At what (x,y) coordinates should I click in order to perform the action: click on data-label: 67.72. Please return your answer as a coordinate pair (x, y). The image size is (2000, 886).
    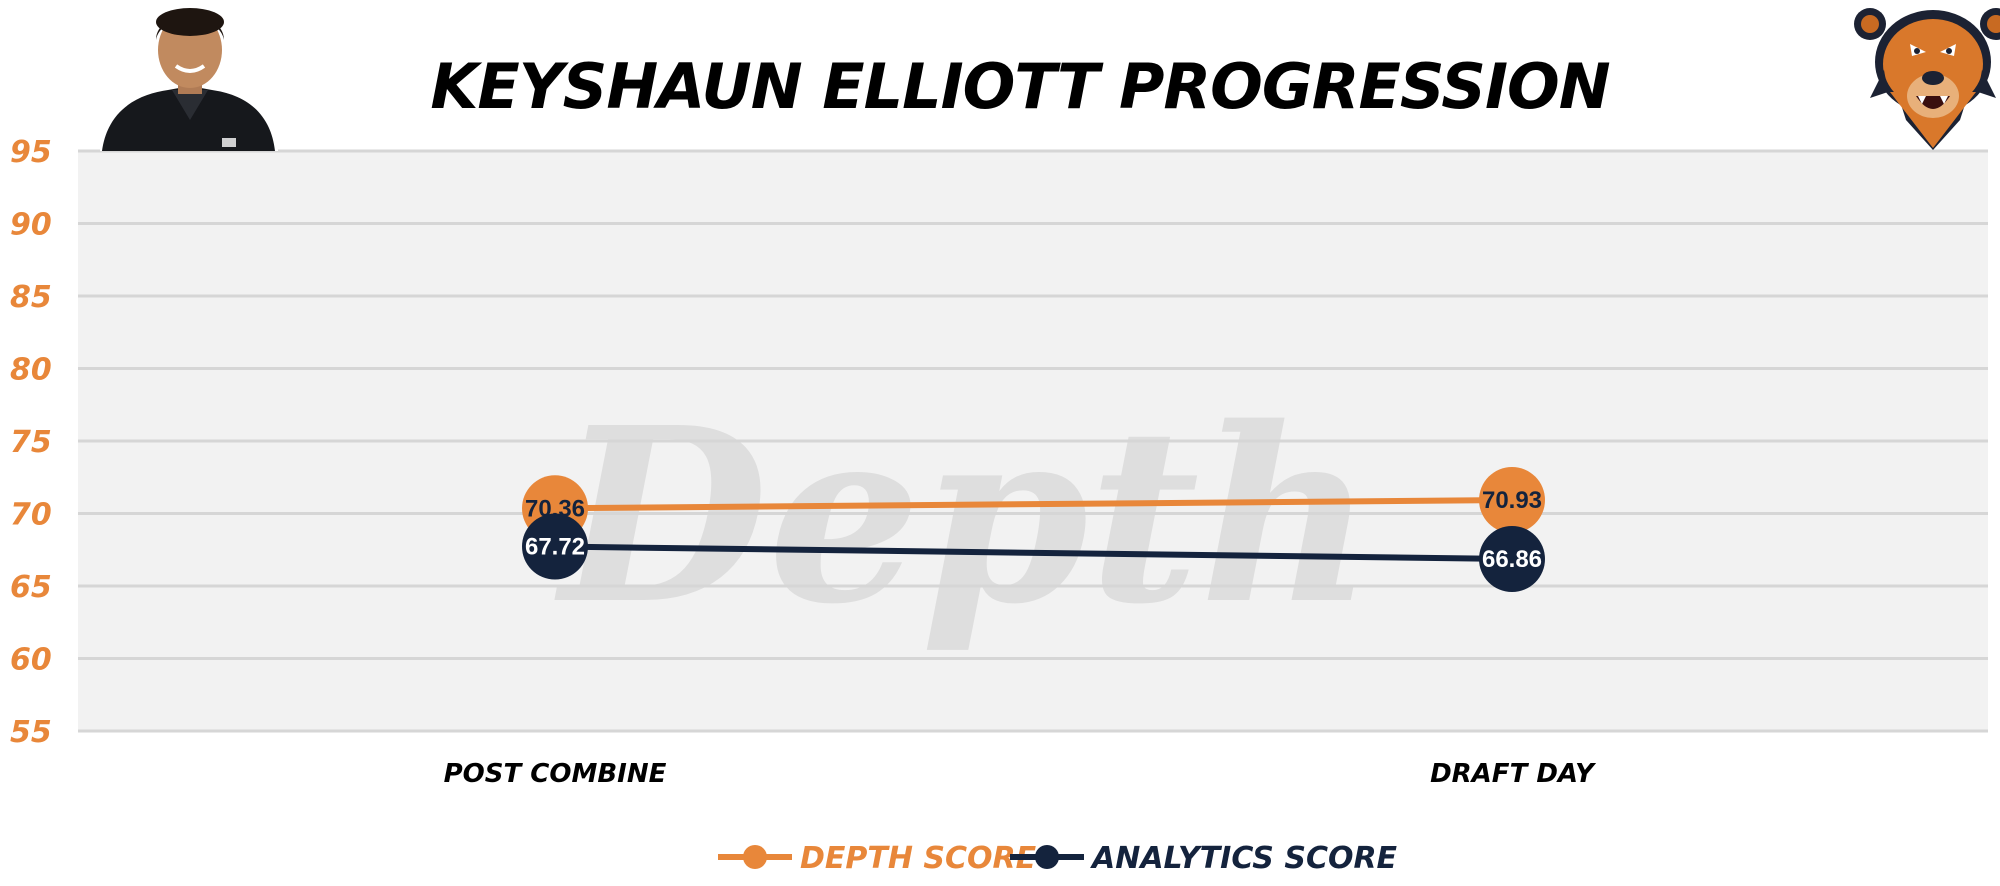
    Looking at the image, I should click on (555, 547).